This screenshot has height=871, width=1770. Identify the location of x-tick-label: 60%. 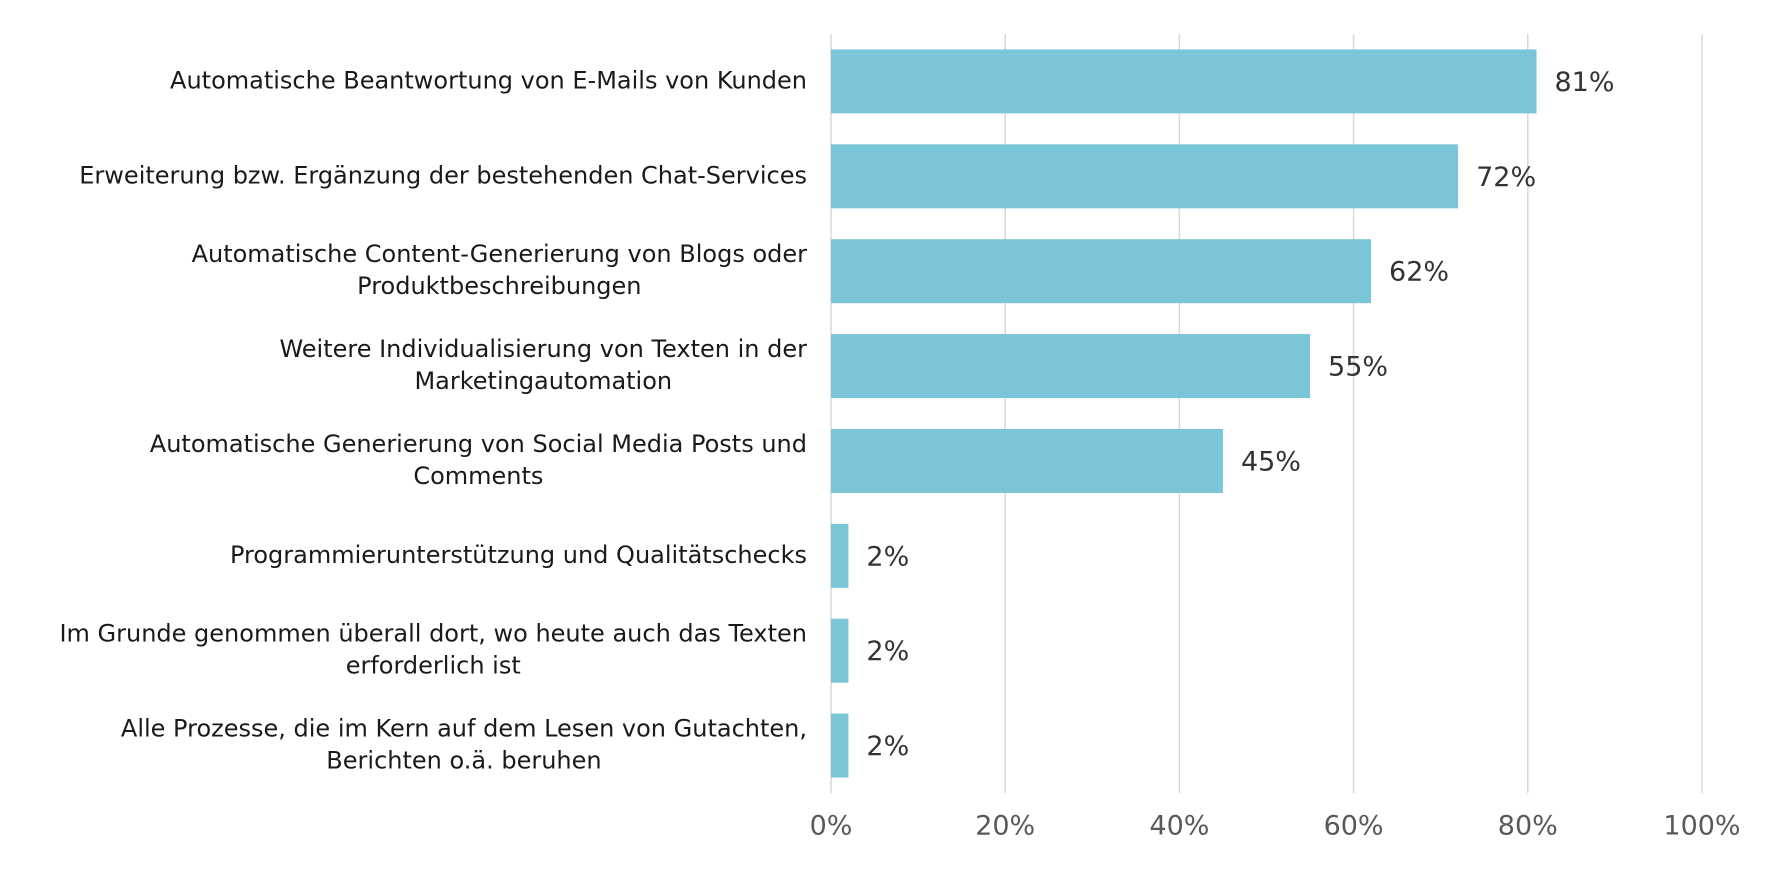
(1354, 826).